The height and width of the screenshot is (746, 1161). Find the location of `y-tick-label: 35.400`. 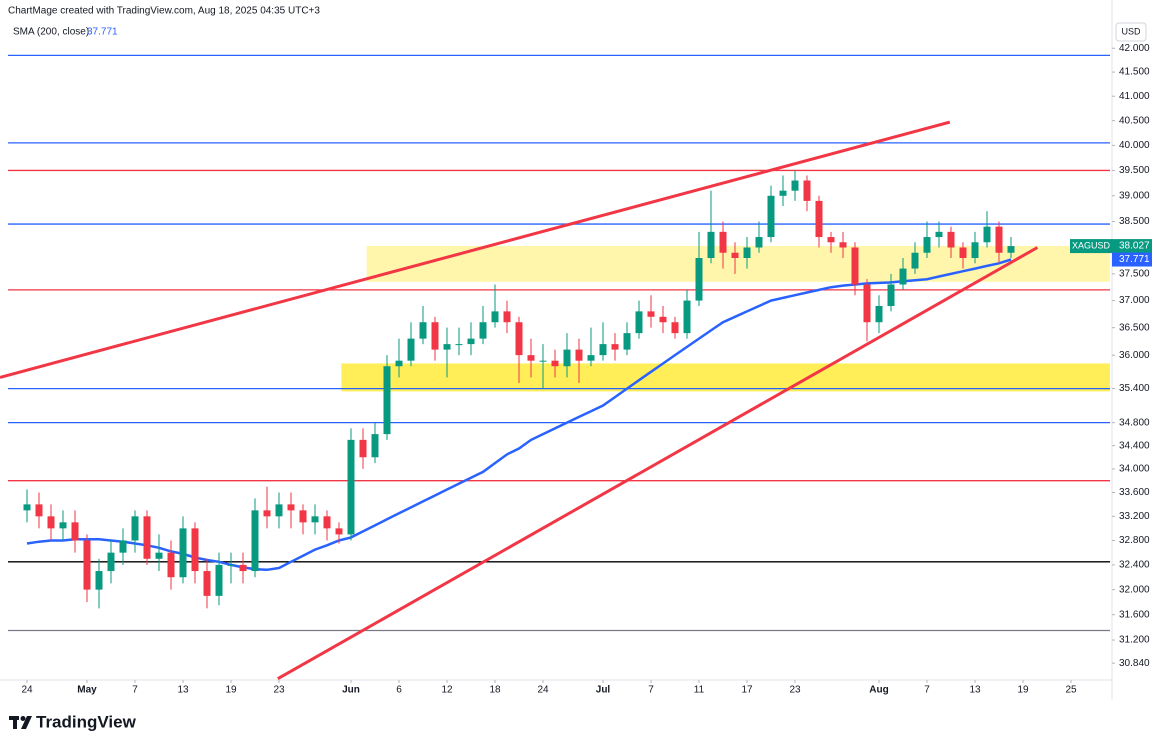

y-tick-label: 35.400 is located at coordinates (1134, 388).